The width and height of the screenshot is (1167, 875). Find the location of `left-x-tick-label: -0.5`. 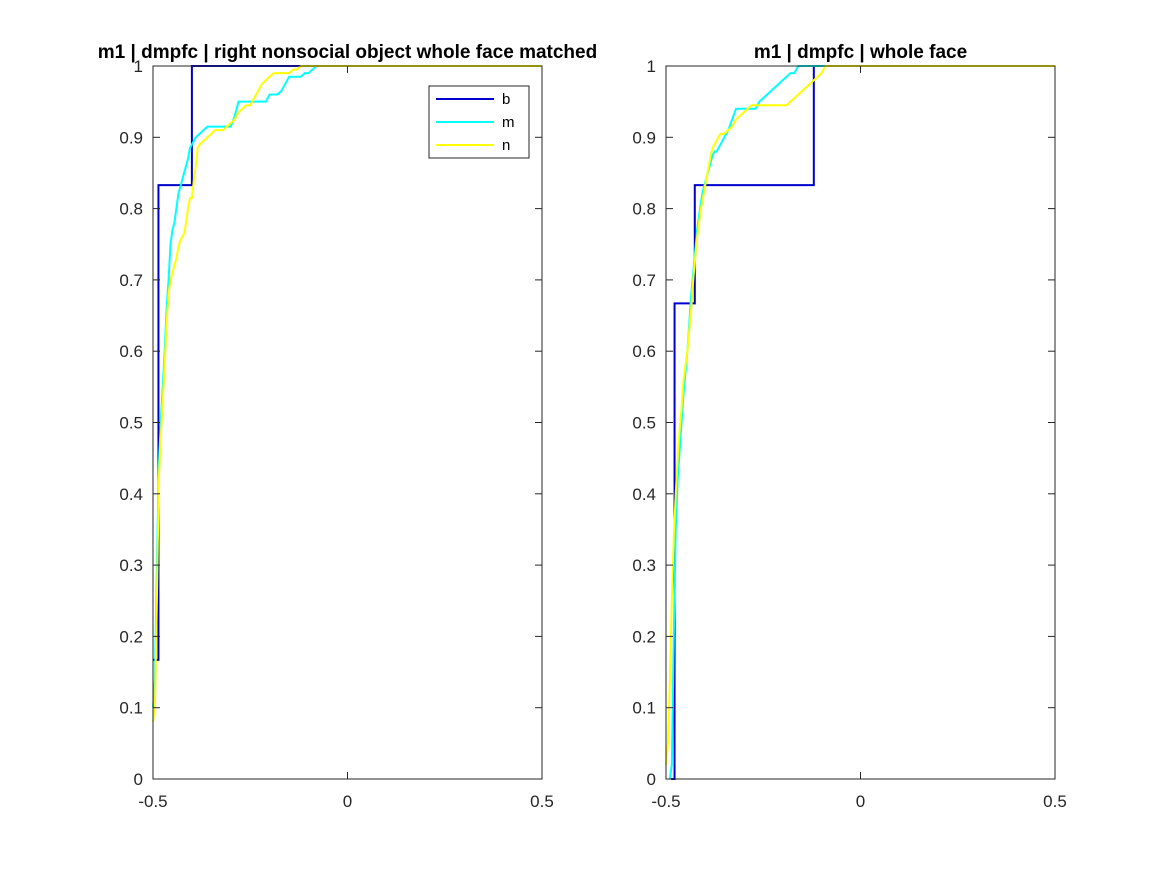

left-x-tick-label: -0.5 is located at coordinates (152, 801).